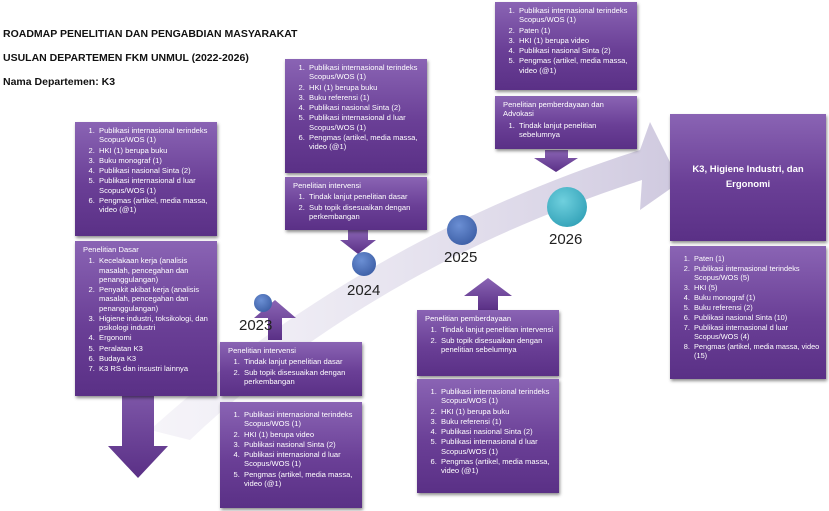  I want to click on node-2025, so click(462, 230).